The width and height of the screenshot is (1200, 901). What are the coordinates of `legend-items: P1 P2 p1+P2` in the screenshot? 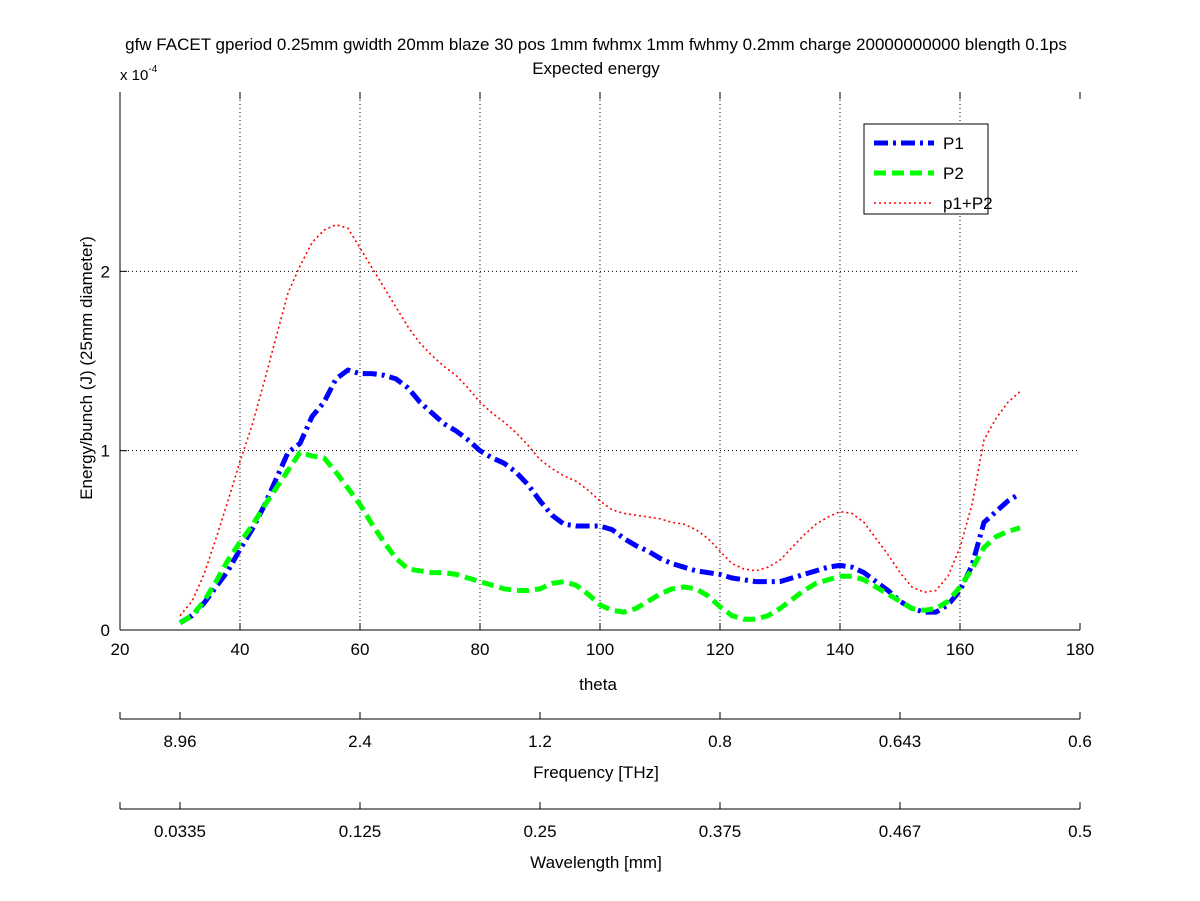 It's located at (933, 173).